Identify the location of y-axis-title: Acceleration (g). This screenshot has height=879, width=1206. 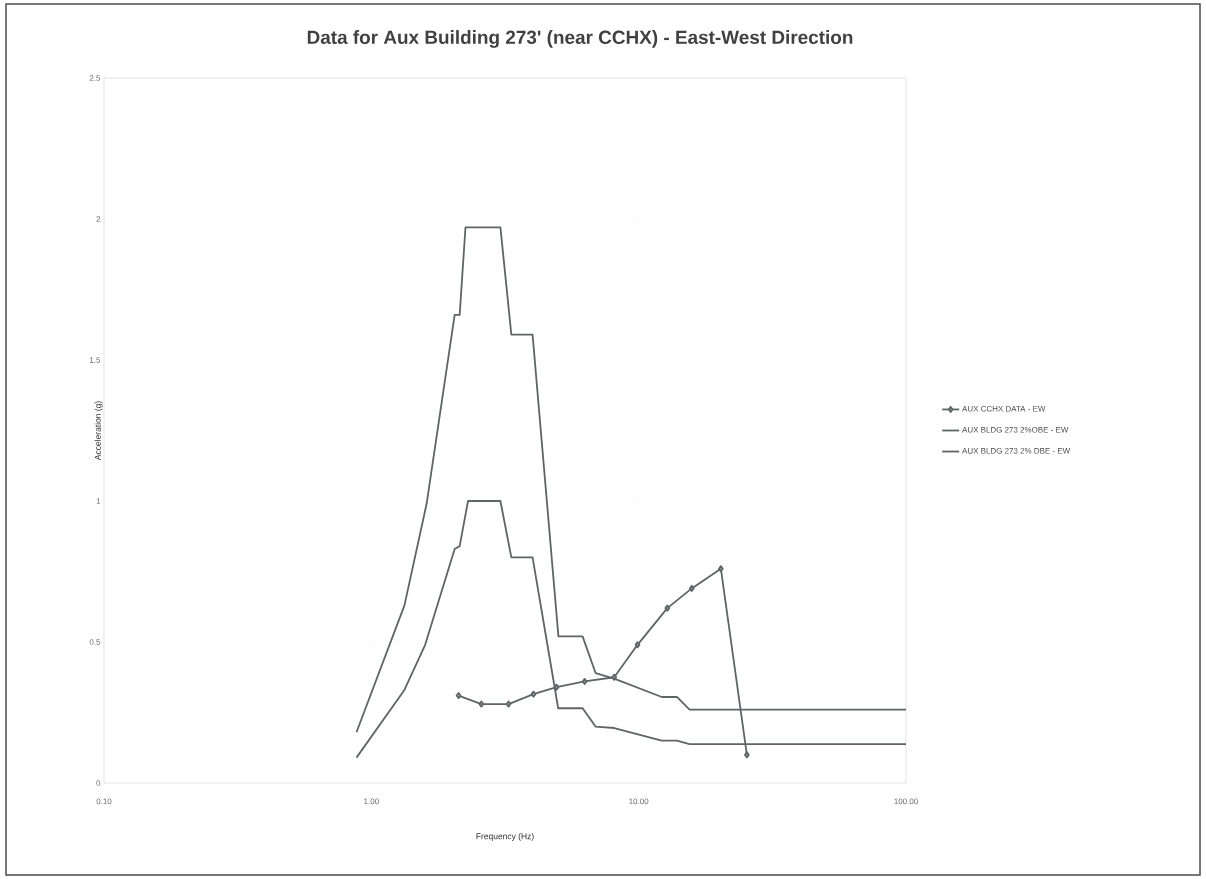
(98, 431).